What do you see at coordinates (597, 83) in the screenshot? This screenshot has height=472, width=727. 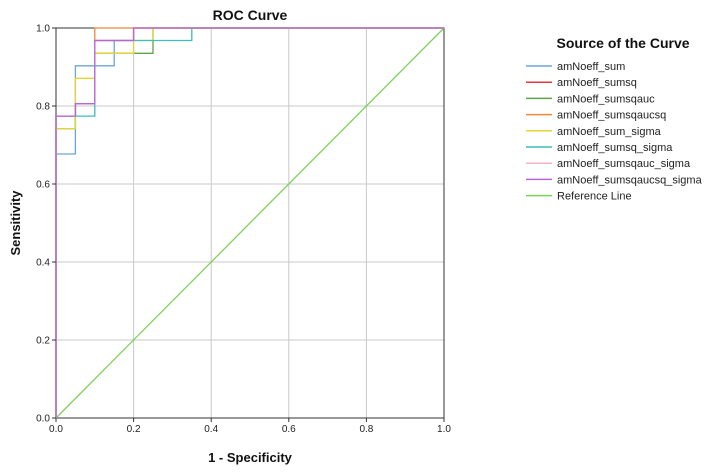 I see `legend-label: amNoeff_sumsq` at bounding box center [597, 83].